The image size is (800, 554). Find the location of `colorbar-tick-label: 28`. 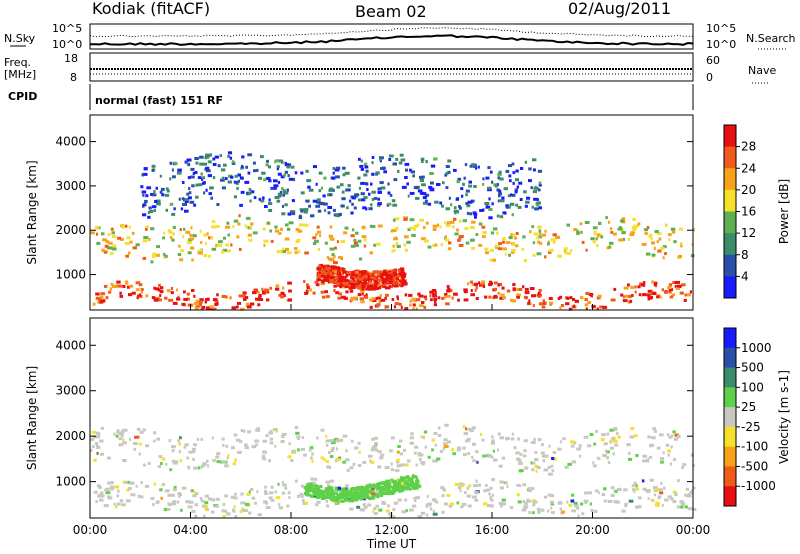

colorbar-tick-label: 28 is located at coordinates (748, 147).